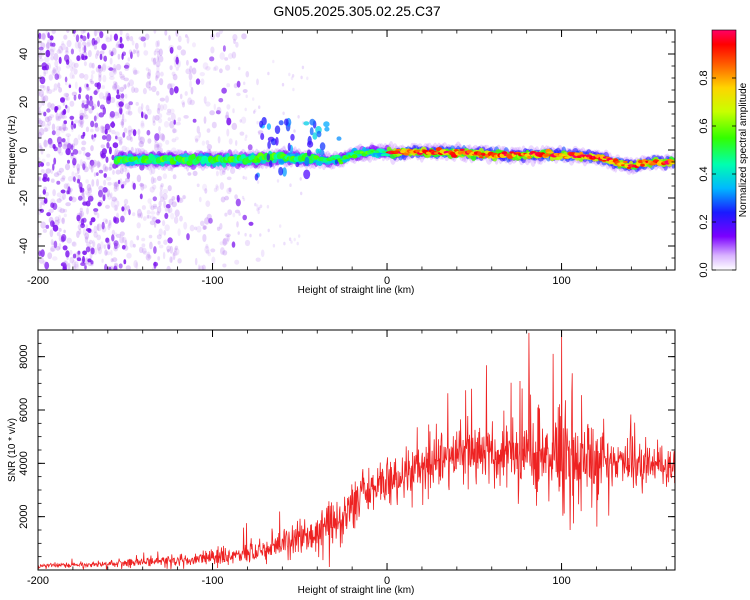  I want to click on spectrogram-y-tick-label: 20, so click(24, 102).